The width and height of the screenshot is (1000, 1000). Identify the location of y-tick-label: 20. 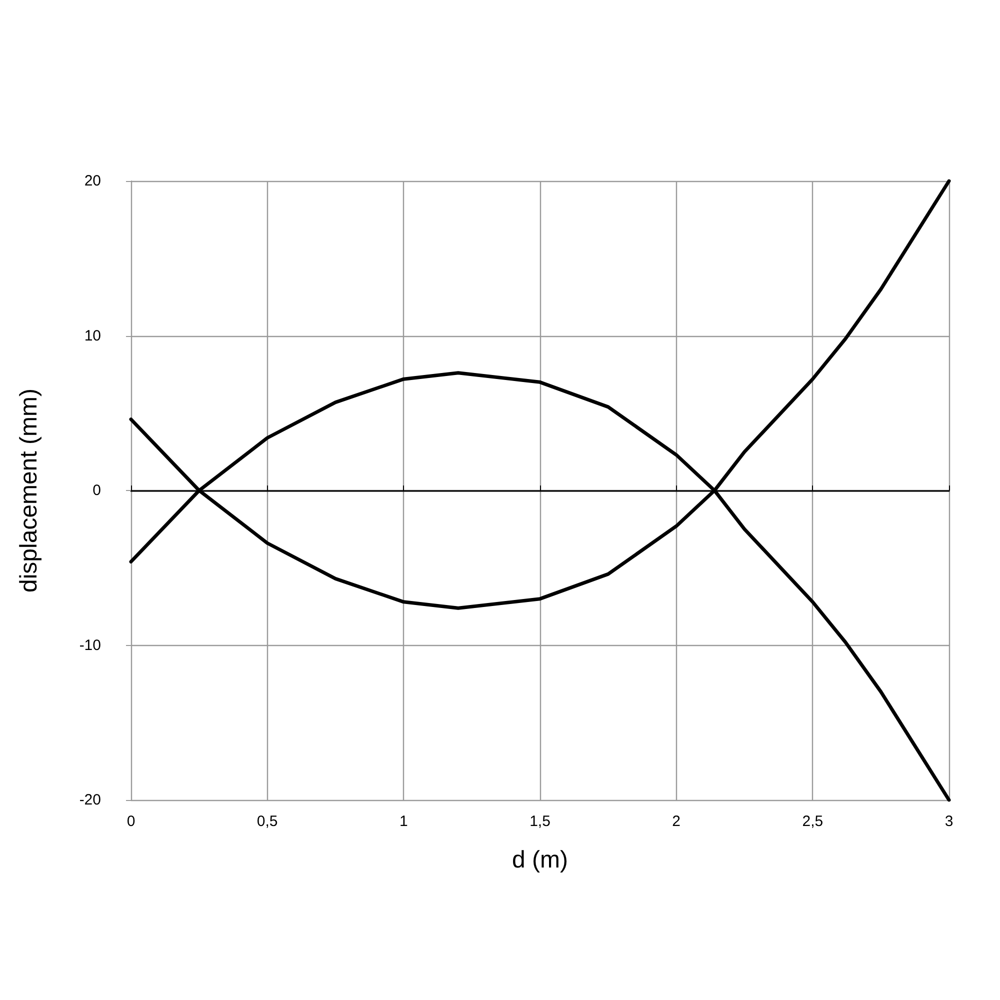
(92, 181).